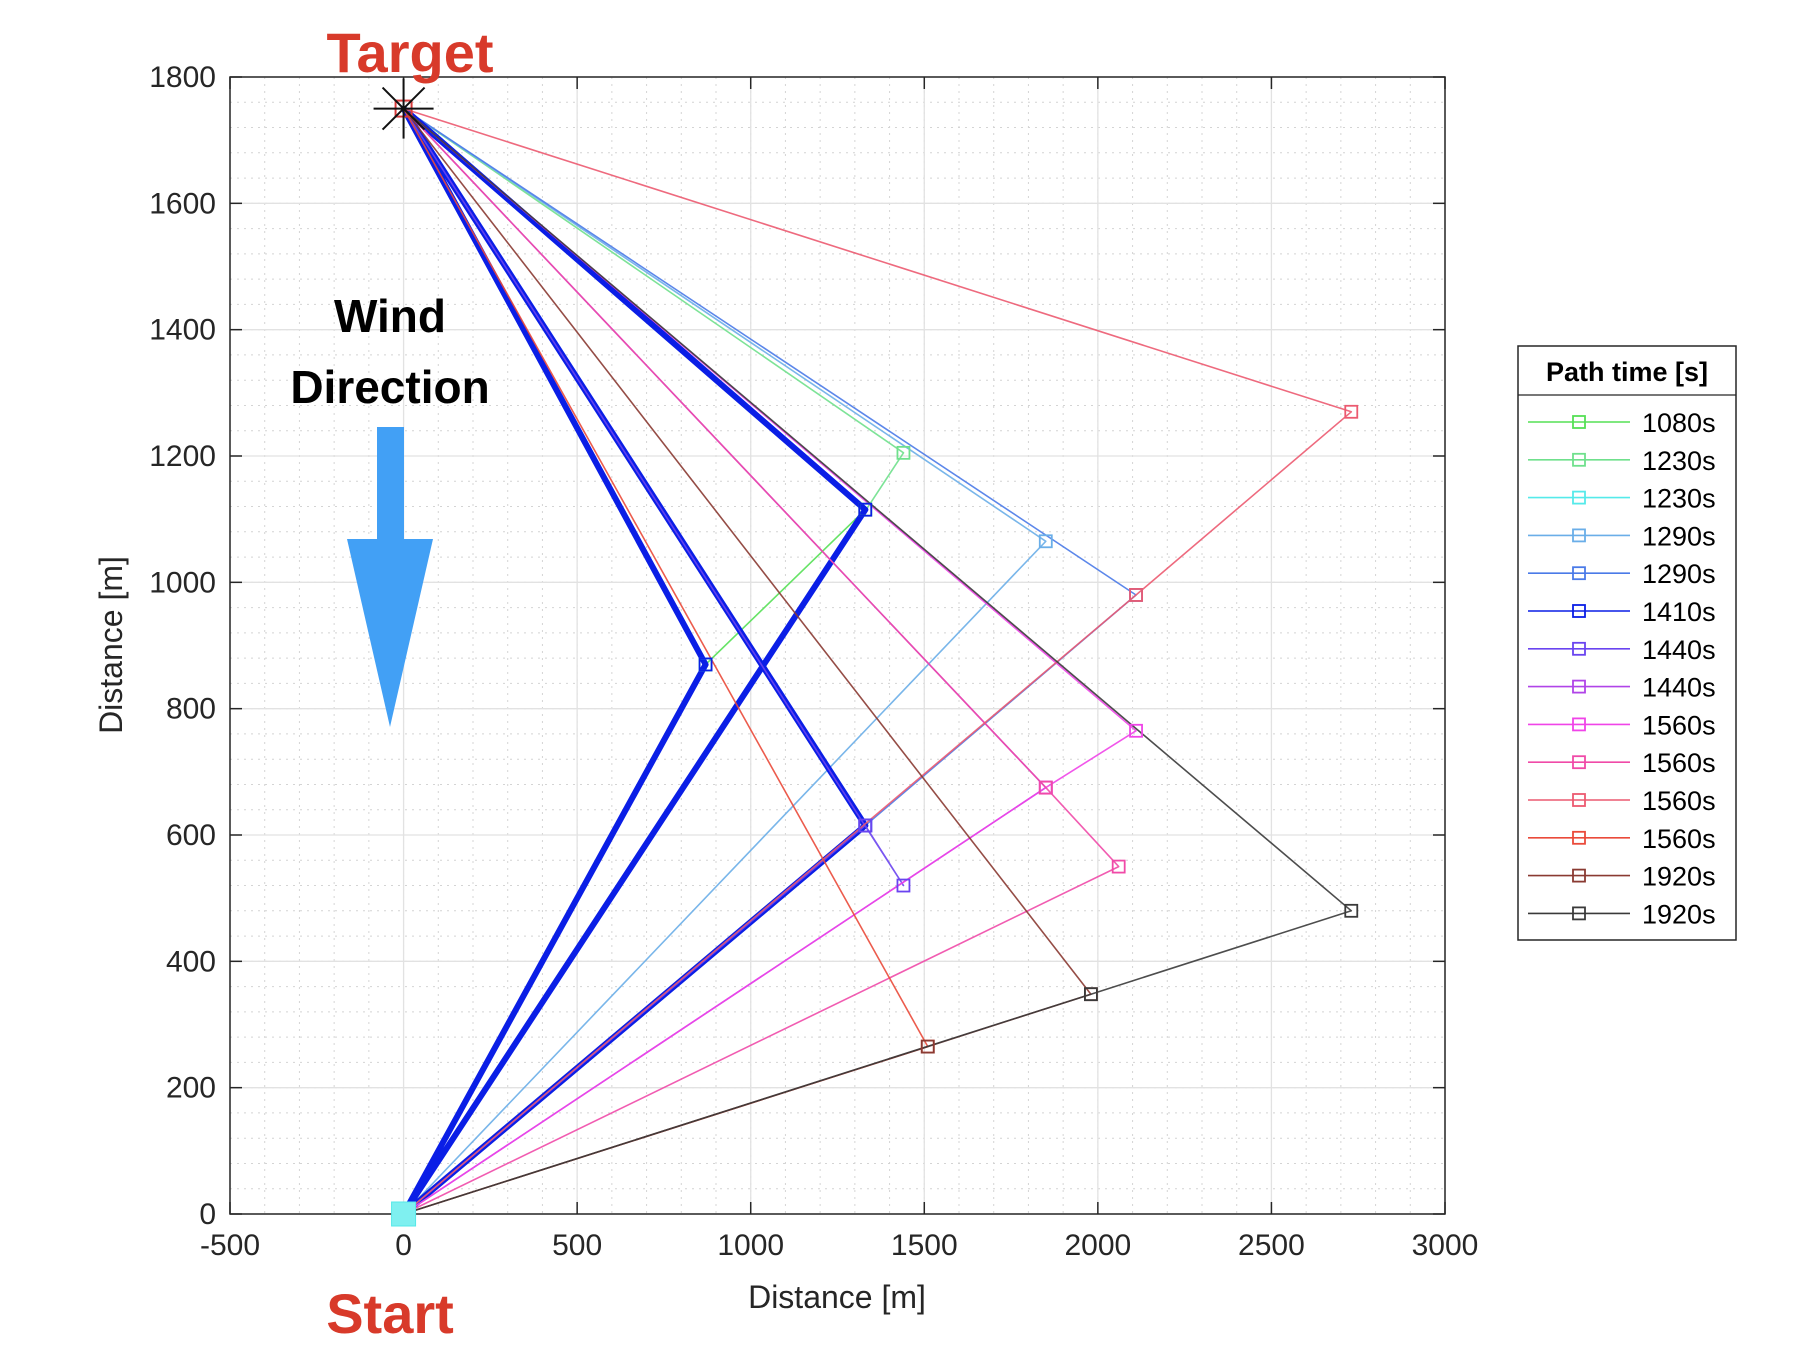  What do you see at coordinates (182, 77) in the screenshot?
I see `y-tick-label: 1800` at bounding box center [182, 77].